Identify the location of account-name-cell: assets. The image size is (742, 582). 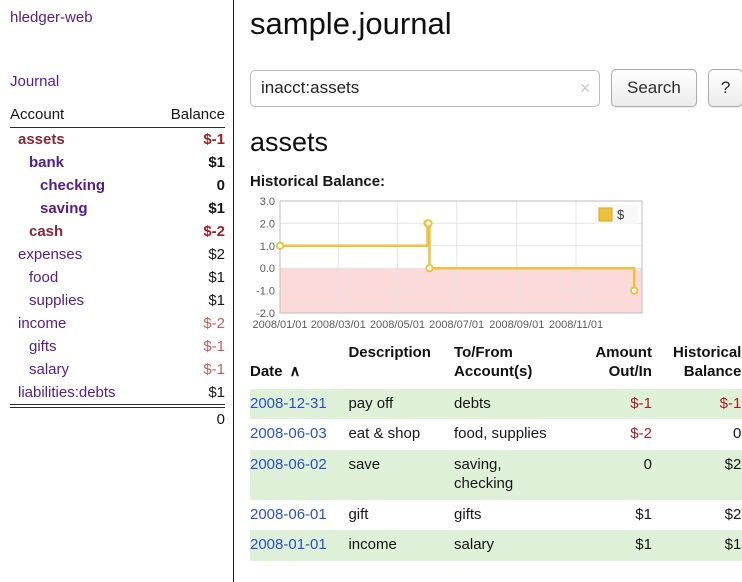
(81, 140).